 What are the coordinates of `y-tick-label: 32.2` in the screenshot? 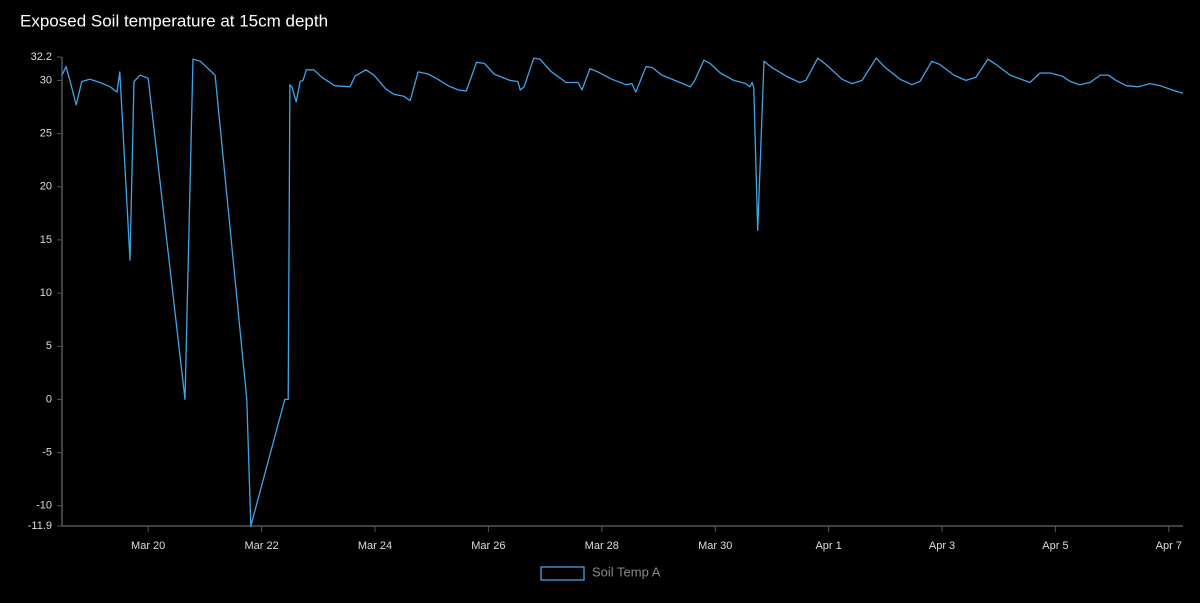 It's located at (41, 57).